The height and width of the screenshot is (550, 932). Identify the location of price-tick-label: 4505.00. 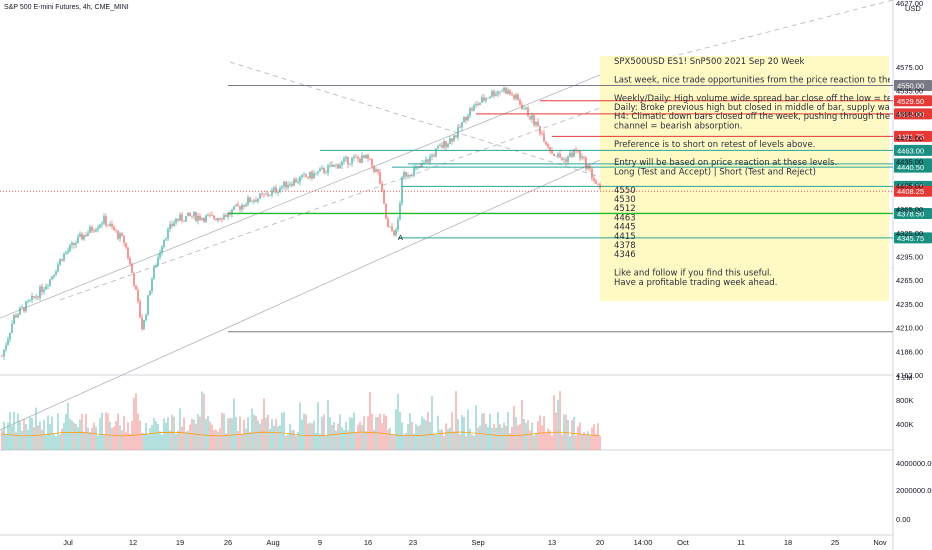
(909, 114).